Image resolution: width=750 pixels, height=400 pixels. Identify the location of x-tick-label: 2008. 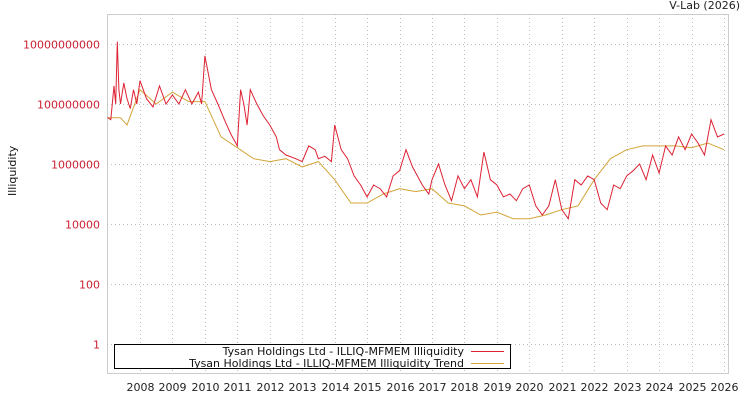
(141, 387).